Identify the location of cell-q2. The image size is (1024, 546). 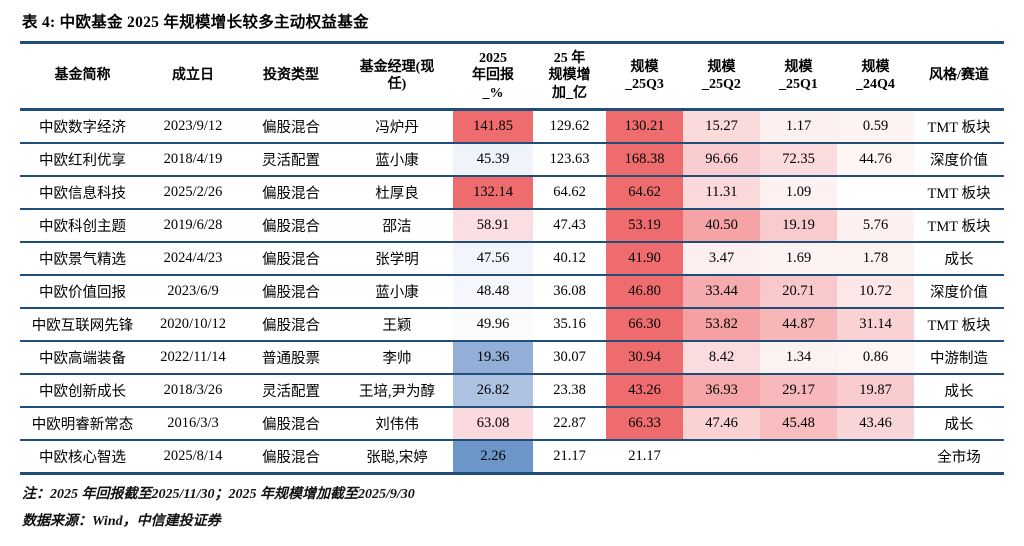
(721, 457).